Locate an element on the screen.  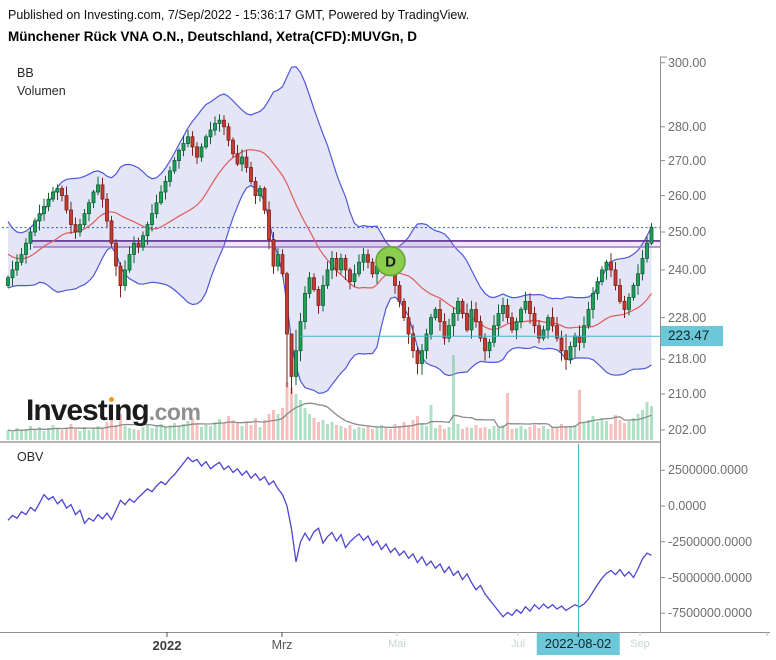
price-tick-label: 228.00 is located at coordinates (687, 317).